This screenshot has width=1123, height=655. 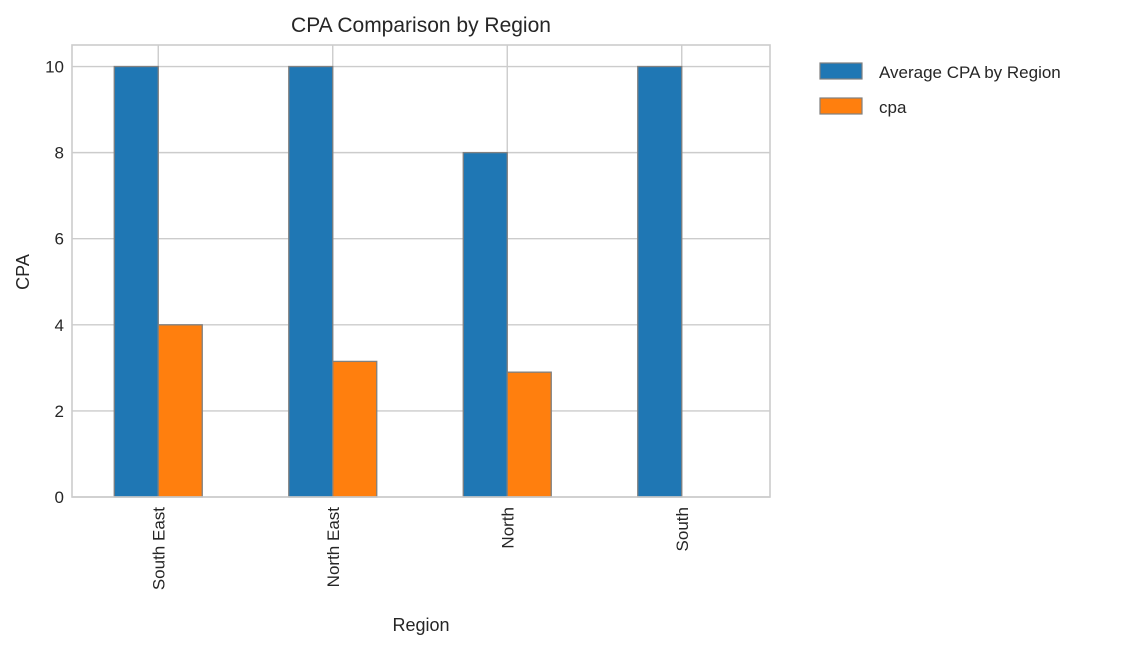 What do you see at coordinates (158, 548) in the screenshot?
I see `x-tick-label: South East` at bounding box center [158, 548].